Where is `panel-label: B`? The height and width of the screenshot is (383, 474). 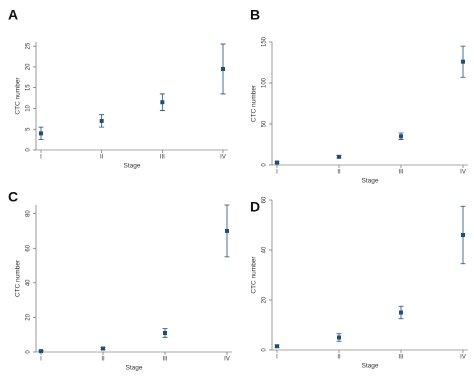
panel-label: B is located at coordinates (255, 15).